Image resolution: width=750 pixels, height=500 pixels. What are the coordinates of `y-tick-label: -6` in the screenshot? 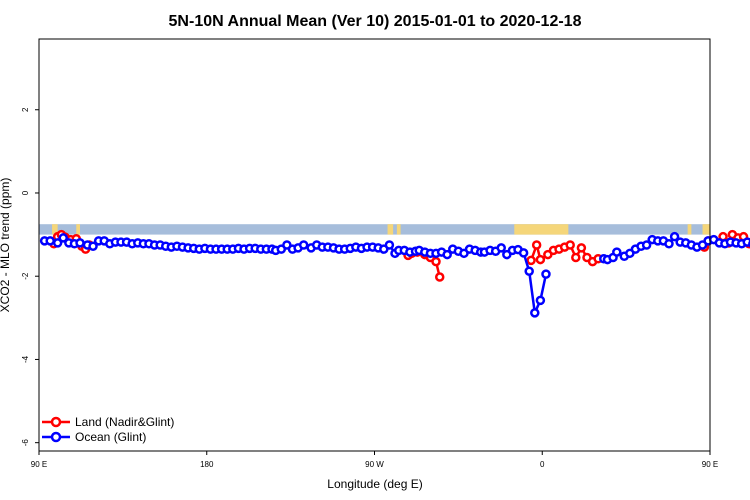 It's located at (25, 443).